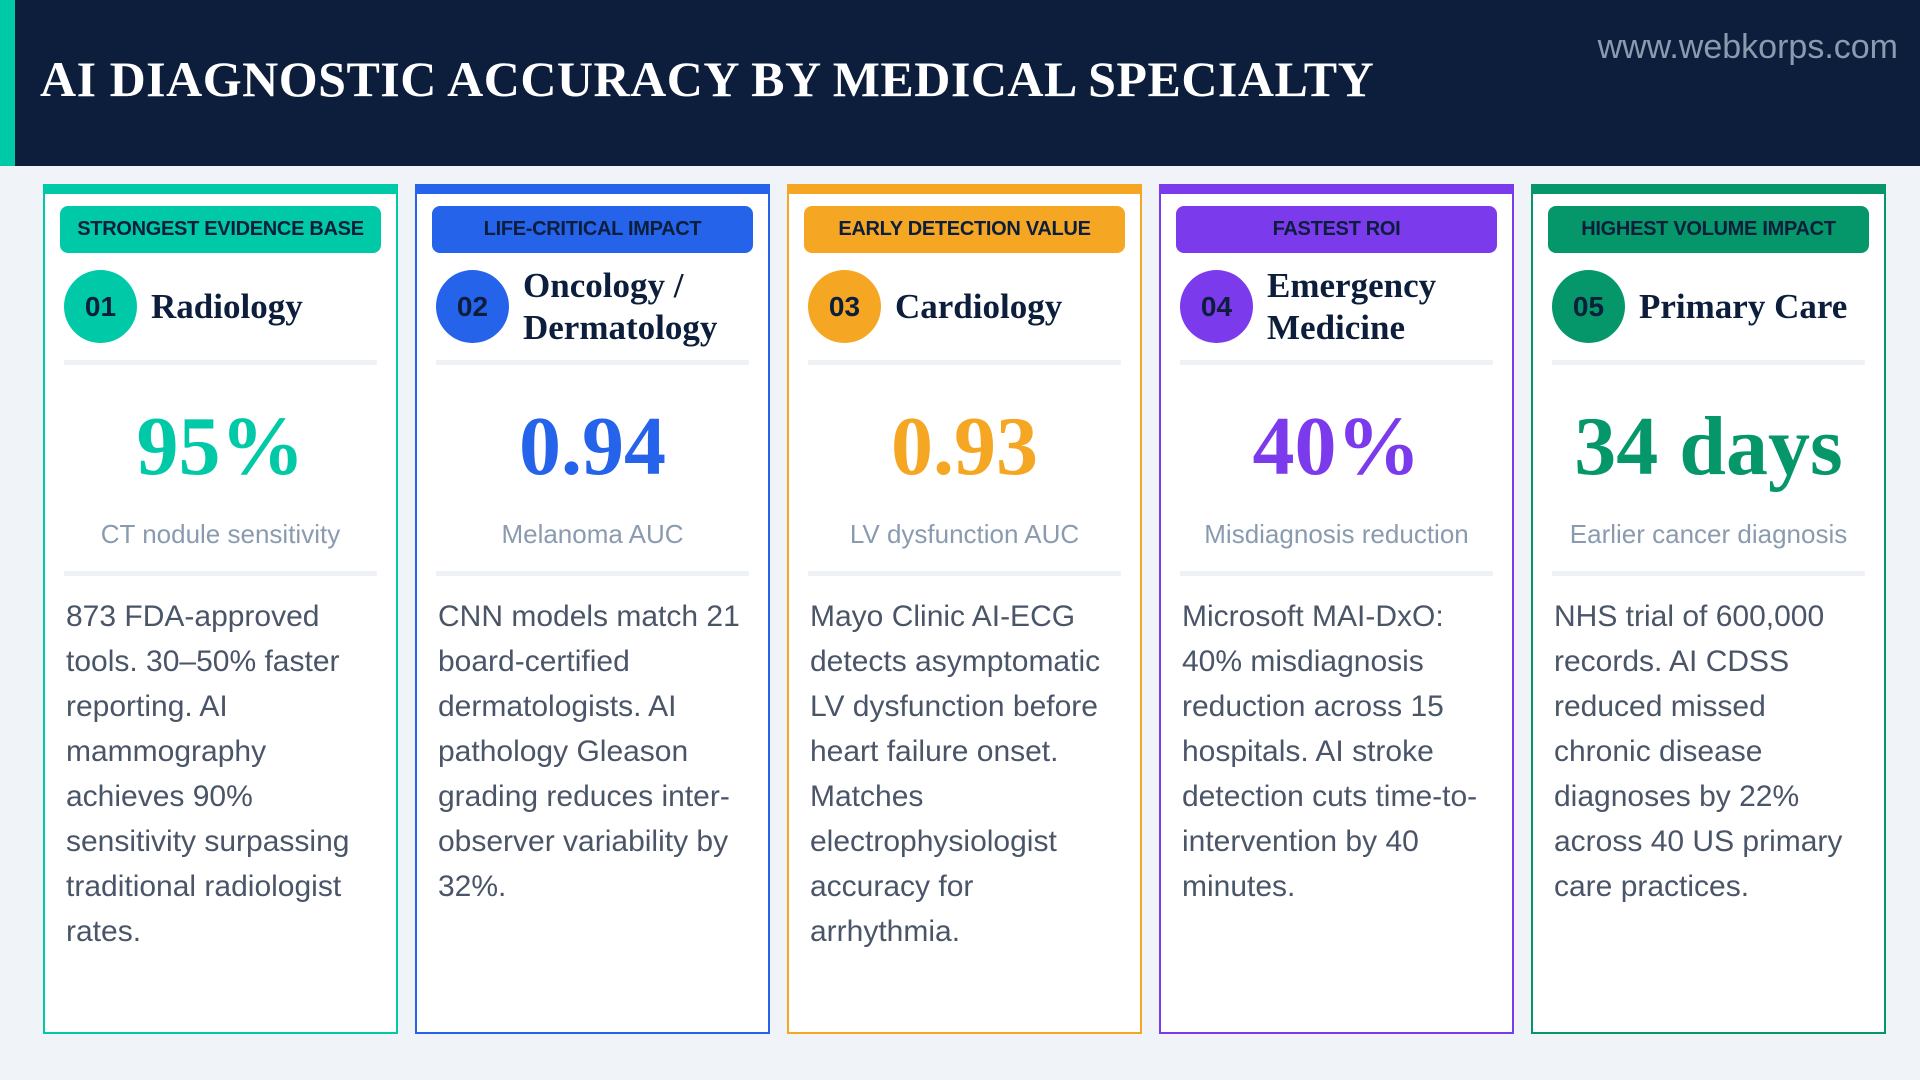 The width and height of the screenshot is (1920, 1080). What do you see at coordinates (472, 306) in the screenshot?
I see `number-circle: 02` at bounding box center [472, 306].